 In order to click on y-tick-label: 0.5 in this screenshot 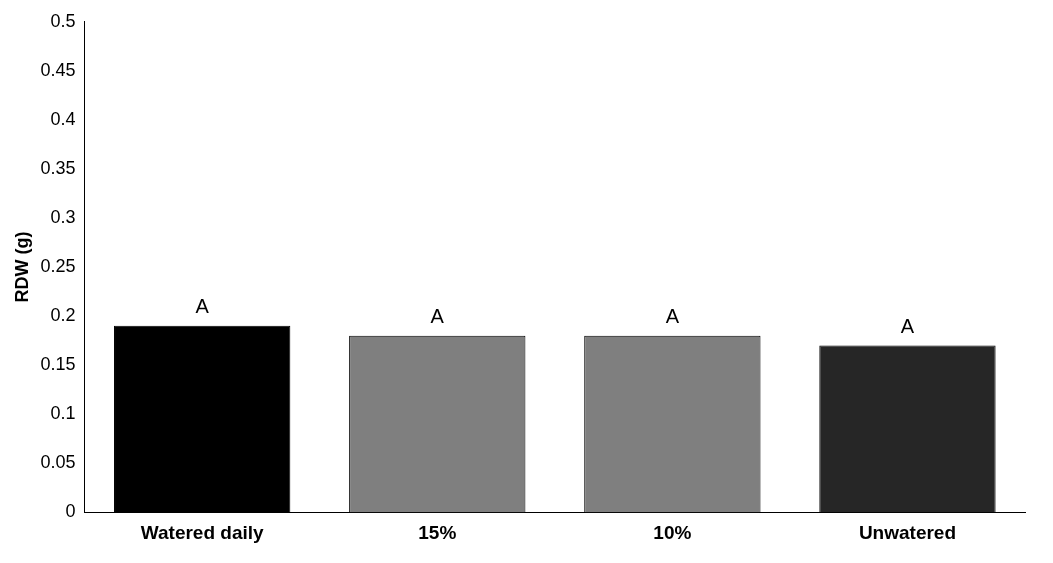, I will do `click(63, 20)`.